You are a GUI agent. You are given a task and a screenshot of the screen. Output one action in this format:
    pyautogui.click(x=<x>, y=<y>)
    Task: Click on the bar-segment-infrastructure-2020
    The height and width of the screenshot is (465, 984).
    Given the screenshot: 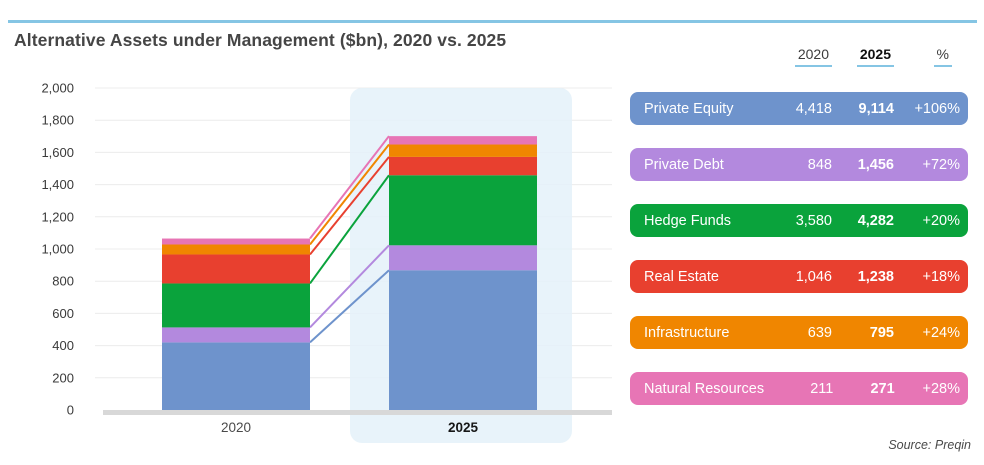 What is the action you would take?
    pyautogui.click(x=236, y=249)
    